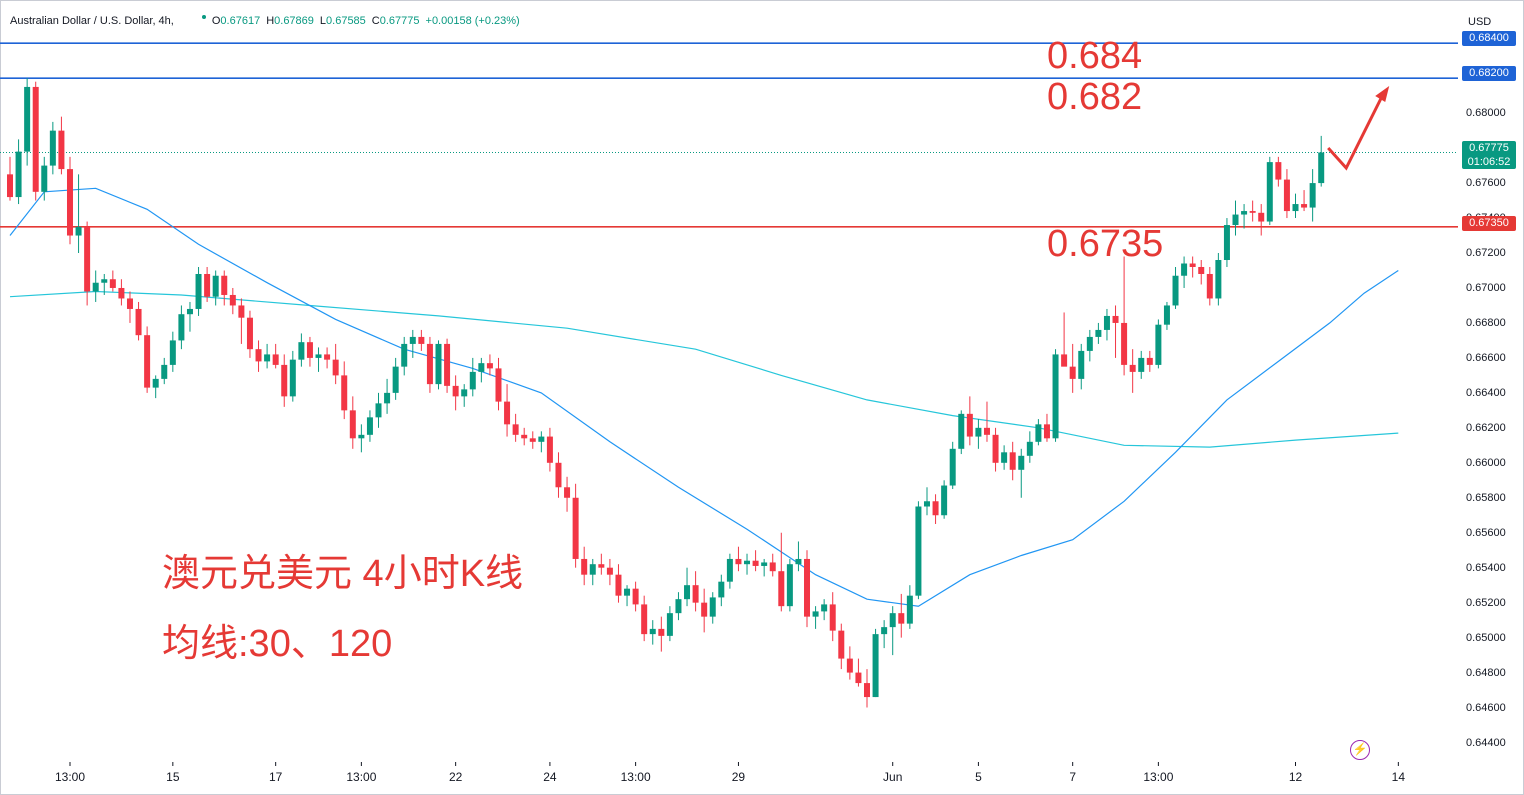 The image size is (1524, 795). Describe the element at coordinates (240, 21) in the screenshot. I see `open-value: 0.67617` at that location.